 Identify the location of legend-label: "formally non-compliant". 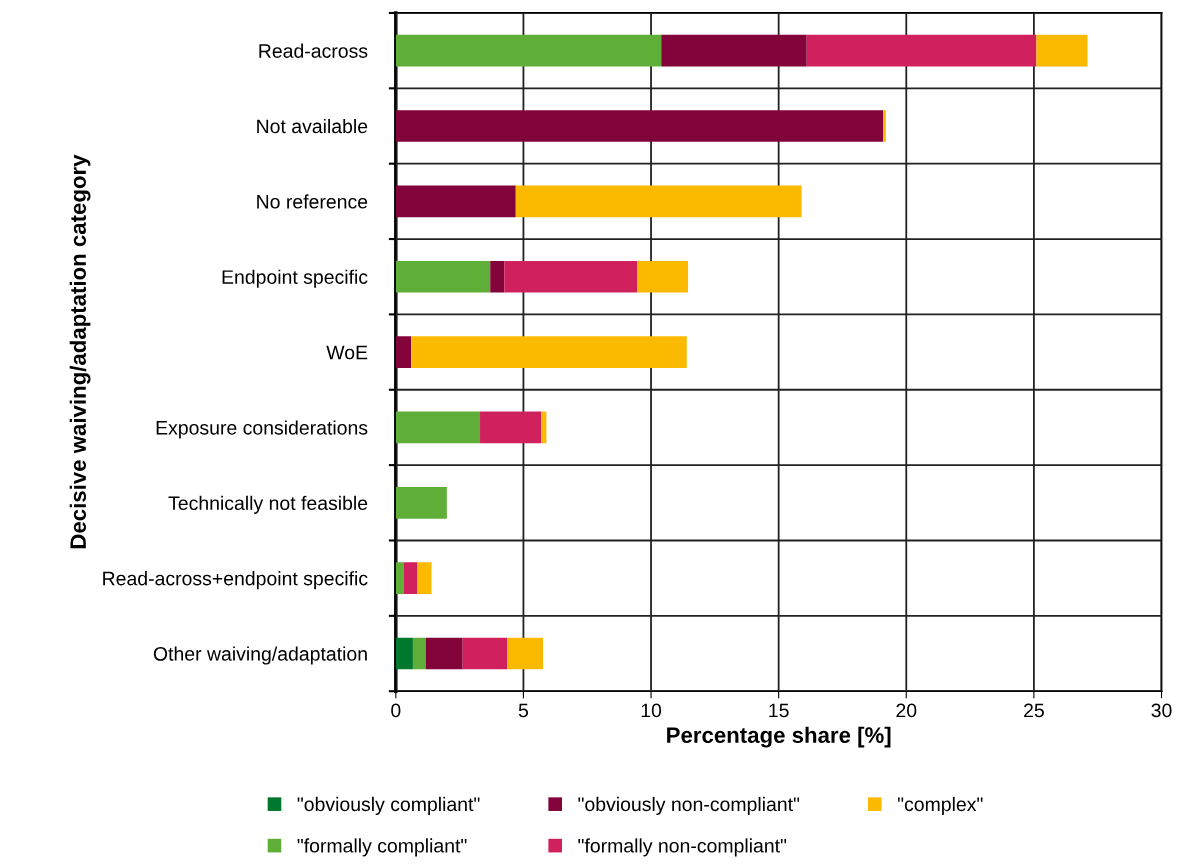
(682, 847).